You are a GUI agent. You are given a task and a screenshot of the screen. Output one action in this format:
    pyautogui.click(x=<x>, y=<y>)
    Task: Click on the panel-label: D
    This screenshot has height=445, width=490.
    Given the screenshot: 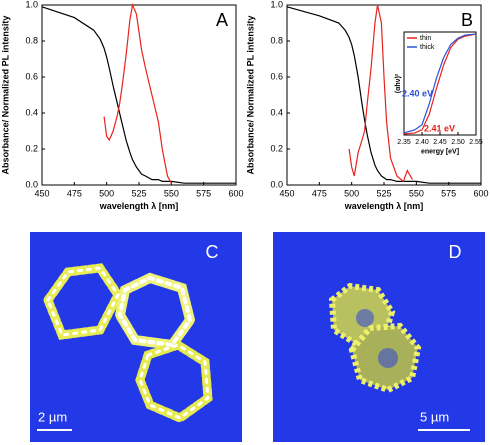 What is the action you would take?
    pyautogui.click(x=455, y=252)
    